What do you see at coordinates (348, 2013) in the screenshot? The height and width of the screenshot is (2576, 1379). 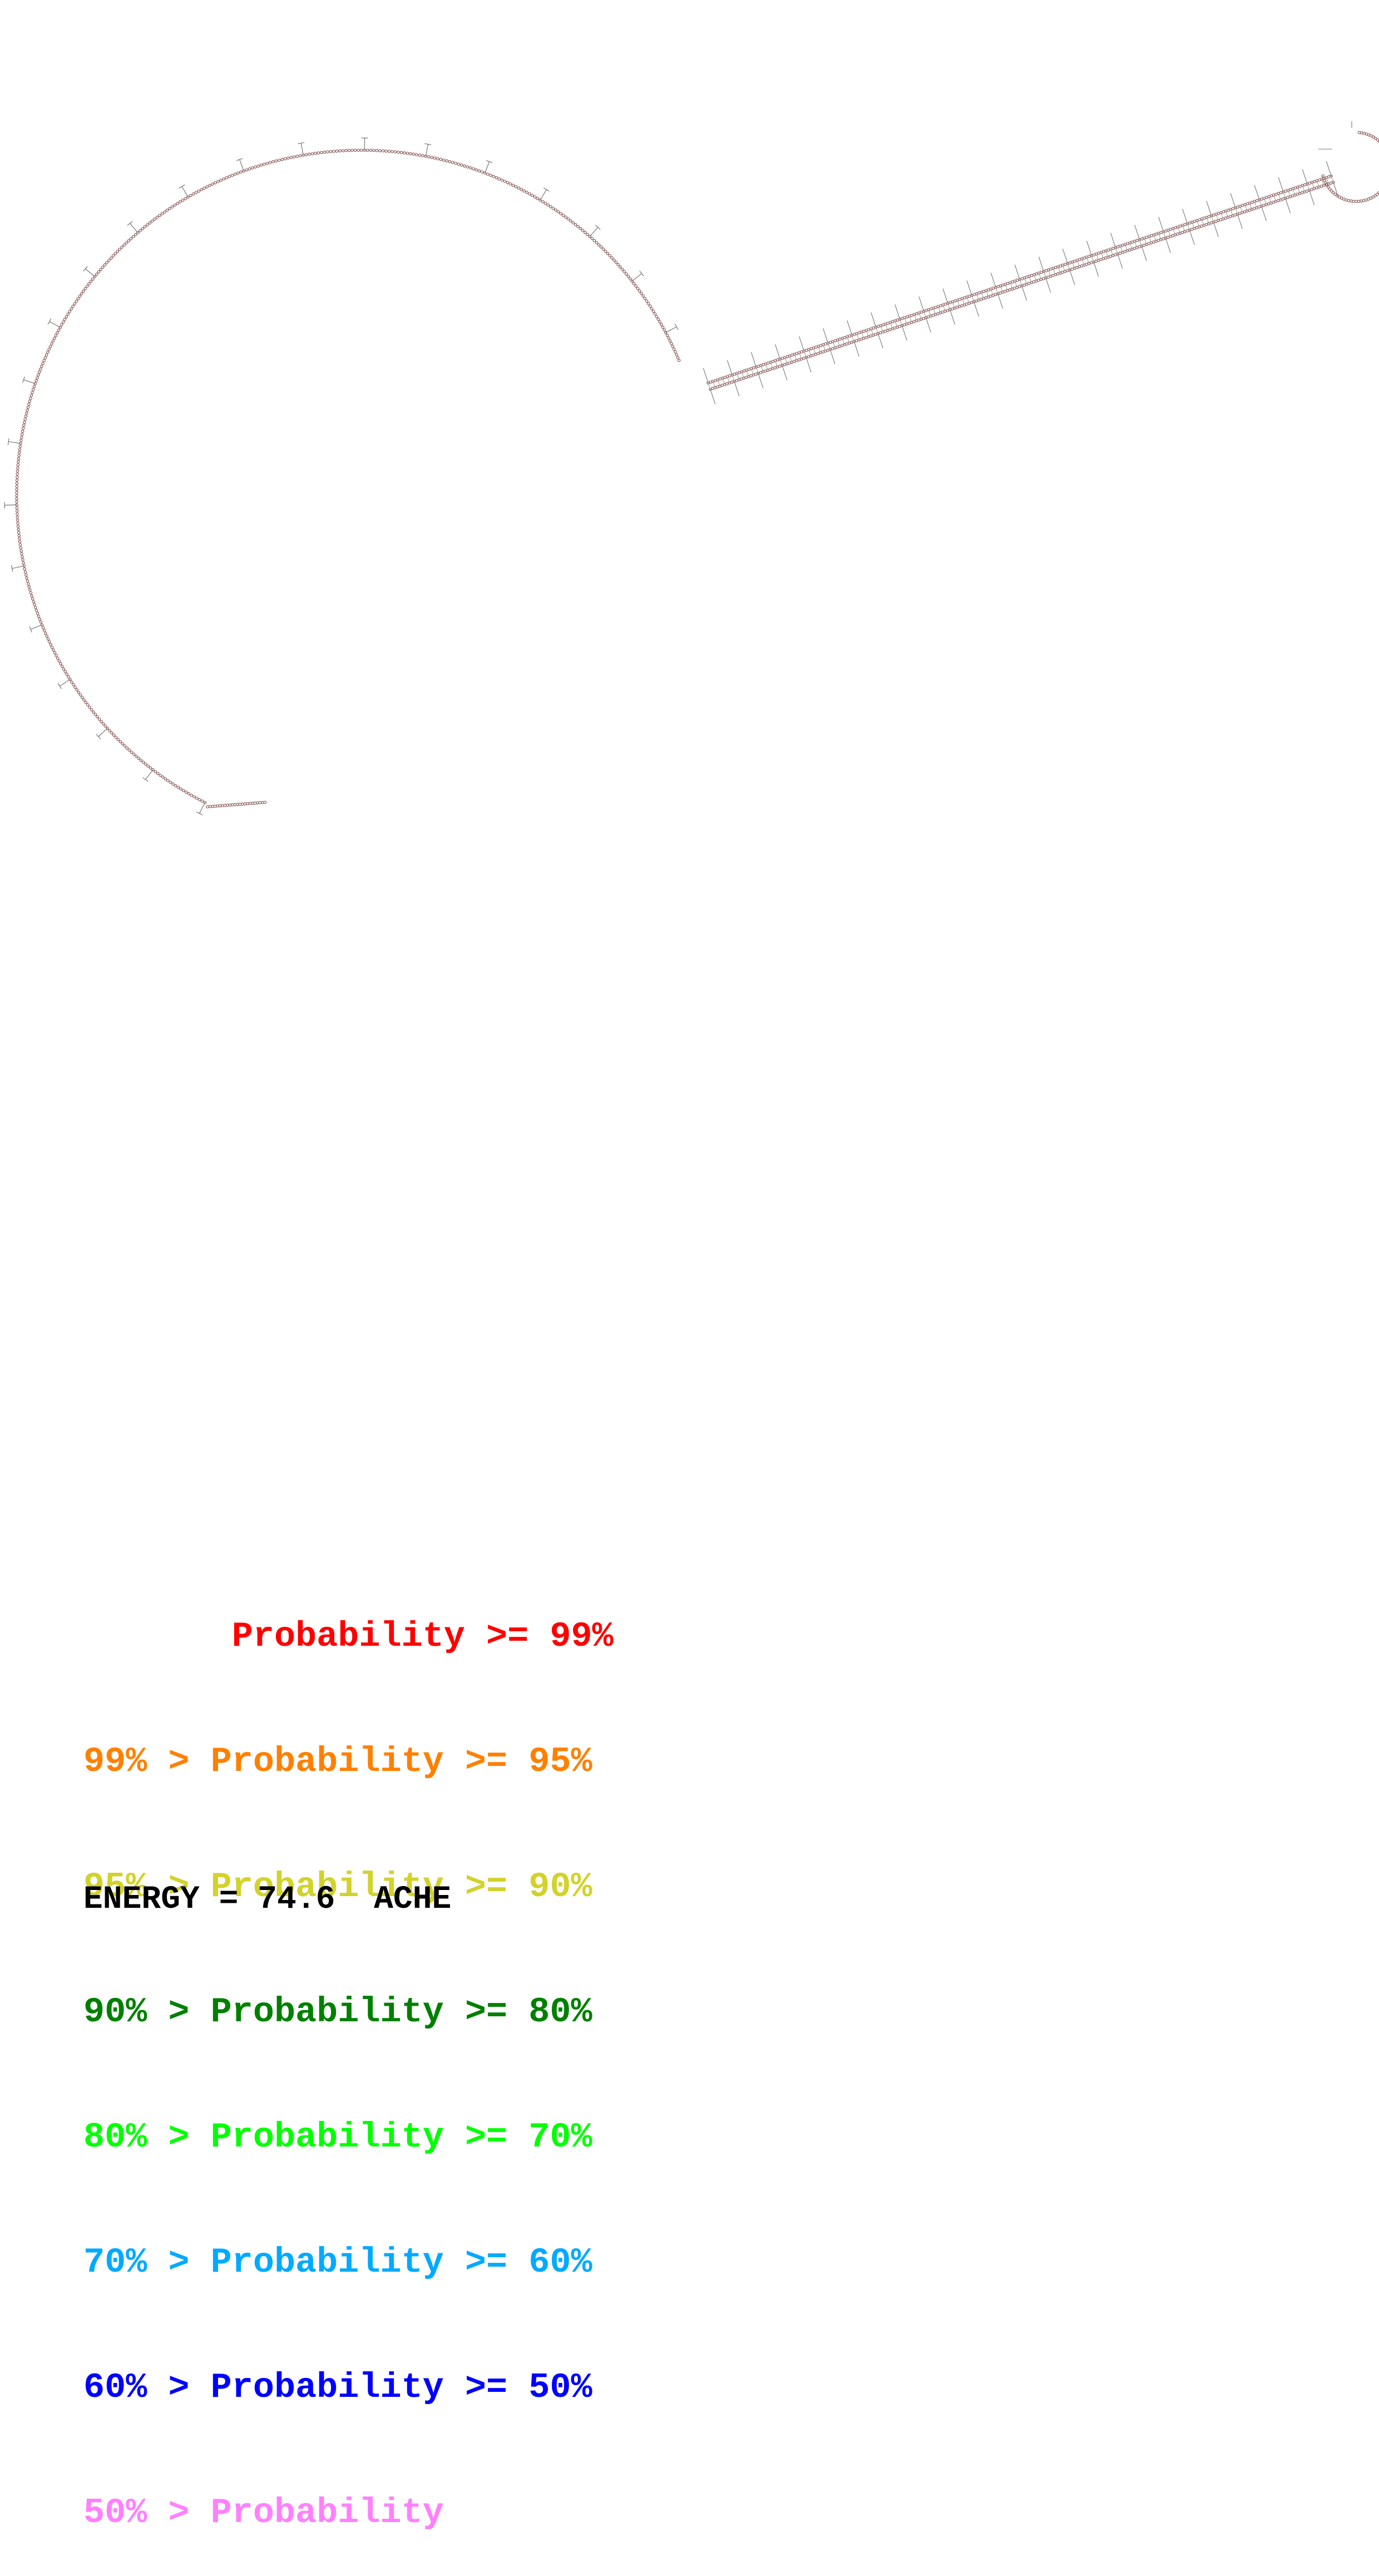 I see `legend-entry-80-90: 90% > Probability >= 80%` at bounding box center [348, 2013].